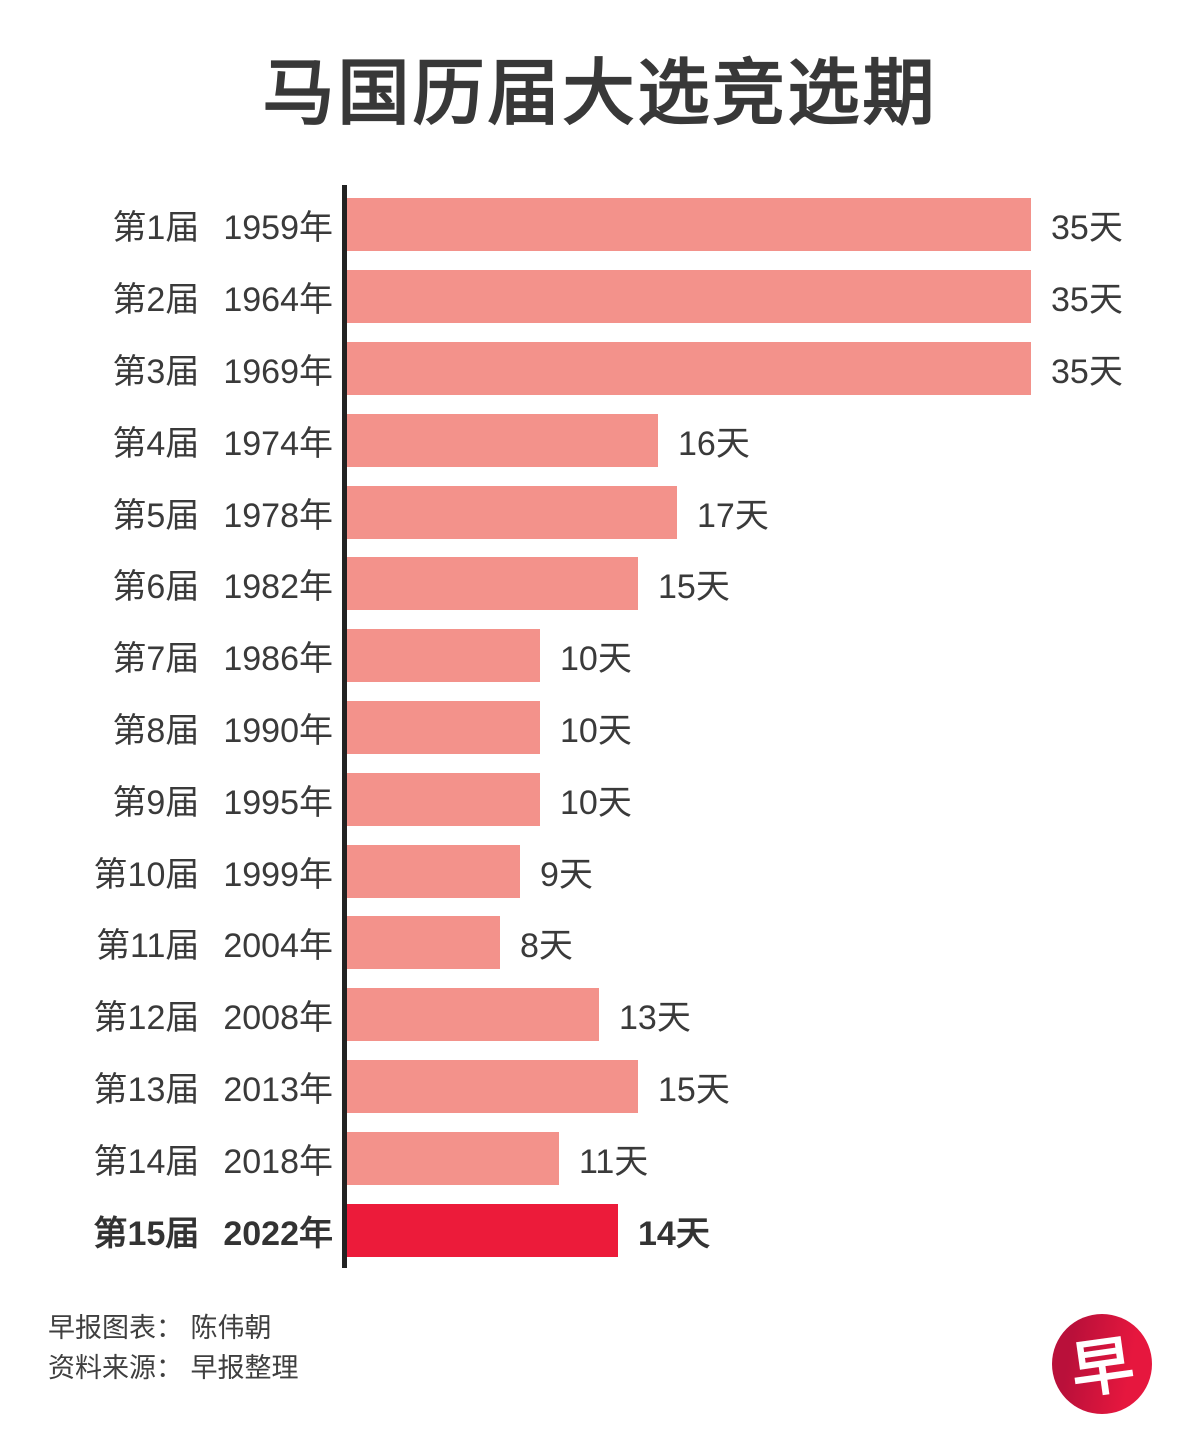 This screenshot has width=1200, height=1440. What do you see at coordinates (278, 300) in the screenshot?
I see `year-label: 1964年` at bounding box center [278, 300].